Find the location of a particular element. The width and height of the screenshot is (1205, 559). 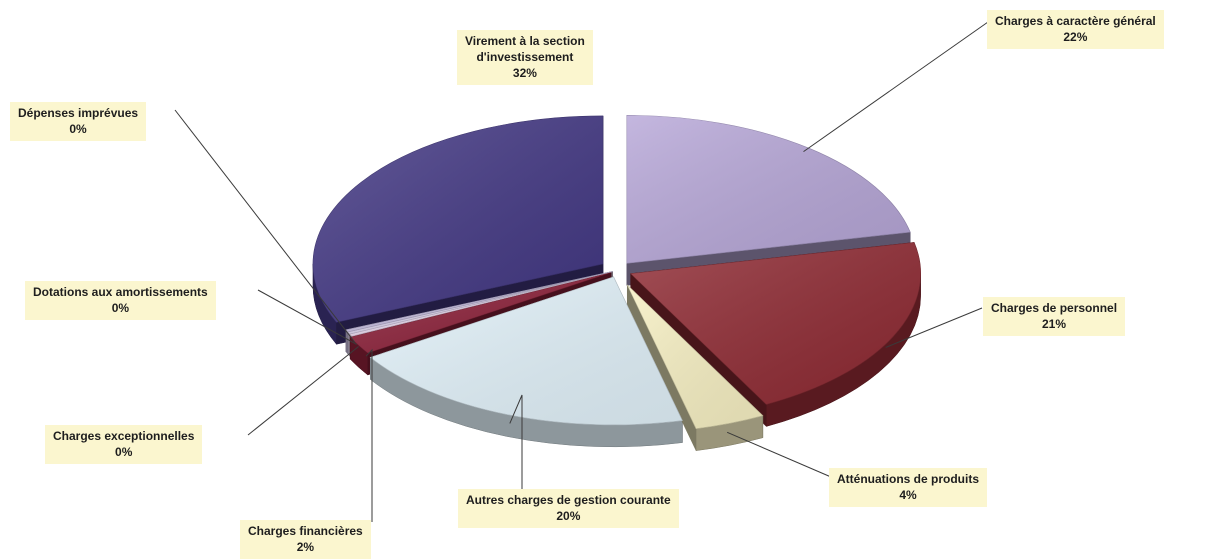

leader-line-charges-financieres is located at coordinates (369, 435).